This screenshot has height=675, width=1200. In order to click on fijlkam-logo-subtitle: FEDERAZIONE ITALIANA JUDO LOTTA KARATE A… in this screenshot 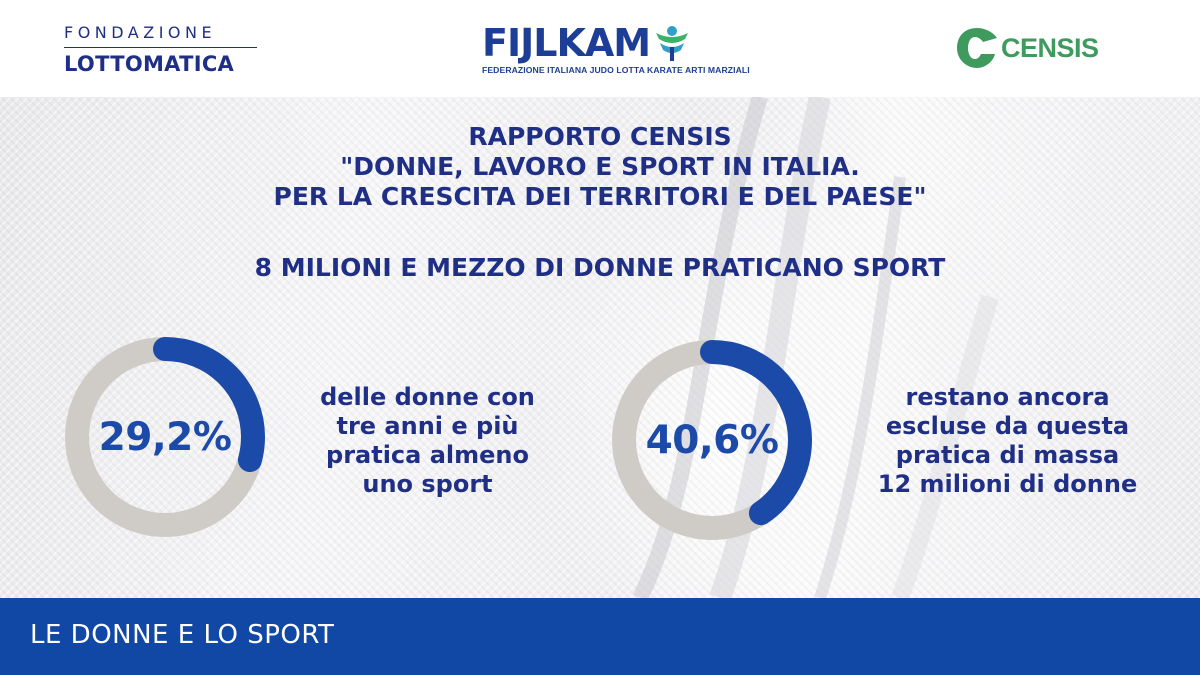, I will do `click(616, 70)`.